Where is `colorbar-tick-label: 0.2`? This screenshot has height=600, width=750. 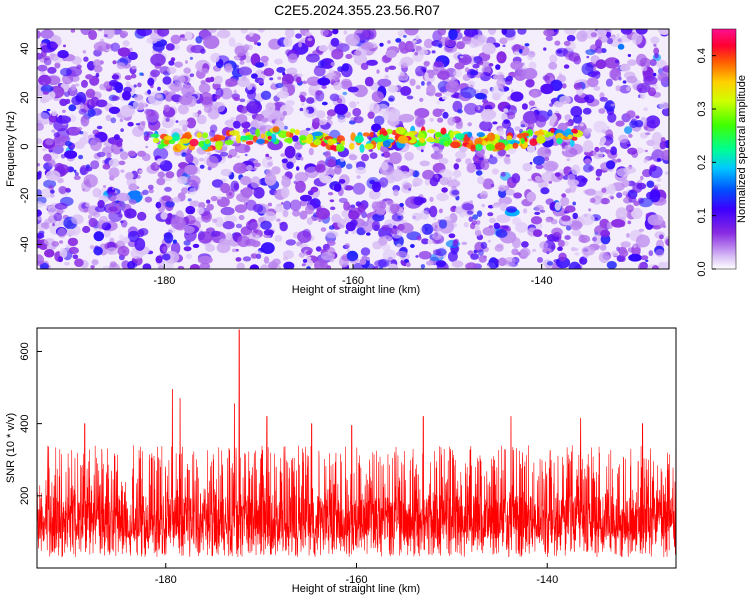 colorbar-tick-label: 0.2 is located at coordinates (702, 162).